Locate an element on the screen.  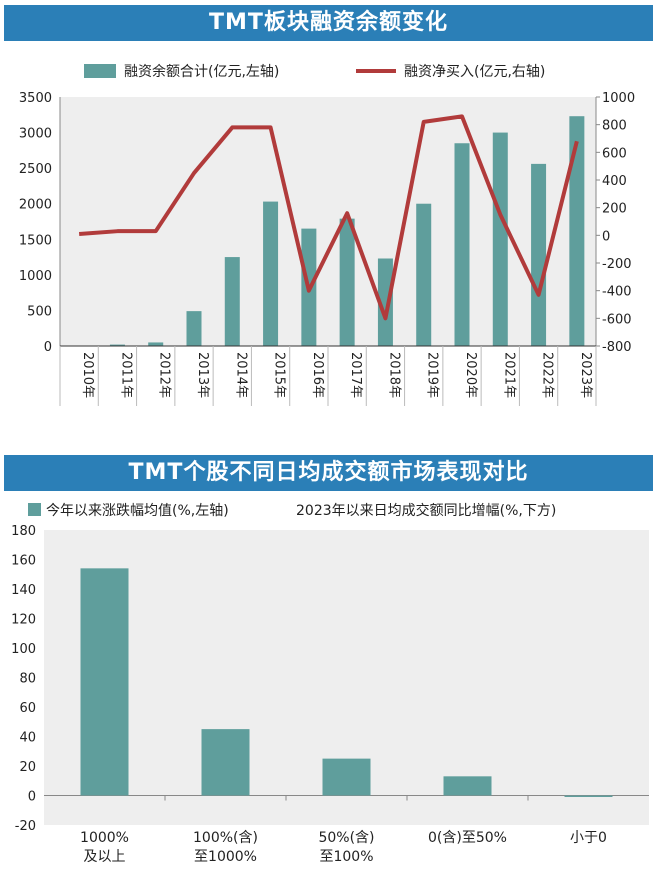
x-tick-label: 2013年 is located at coordinates (202, 375).